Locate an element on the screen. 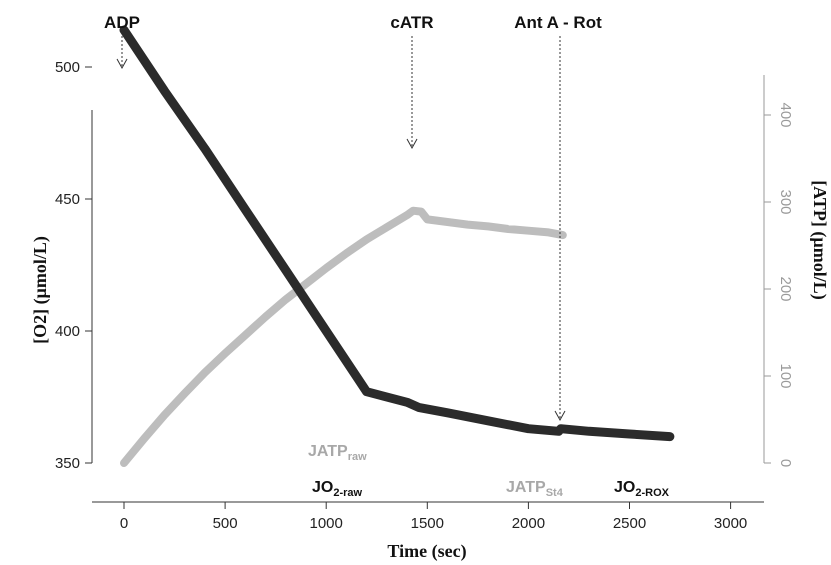  y-left-axis-title: [O2] (µmol/L) is located at coordinates (40, 290).